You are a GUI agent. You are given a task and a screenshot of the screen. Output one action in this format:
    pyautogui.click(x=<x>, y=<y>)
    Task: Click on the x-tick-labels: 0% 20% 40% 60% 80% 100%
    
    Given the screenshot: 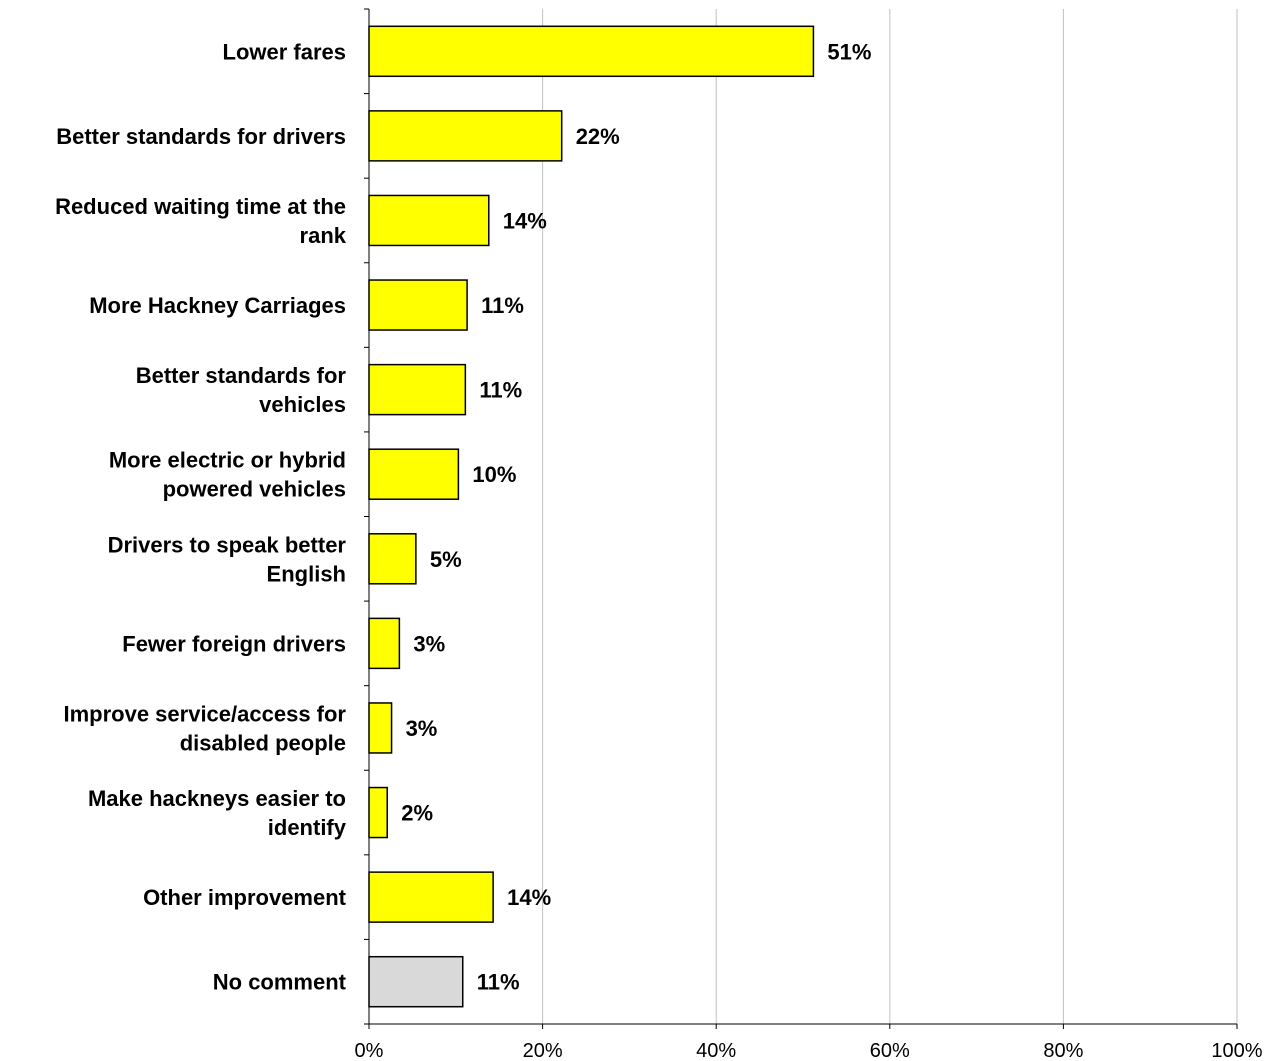 What is the action you would take?
    pyautogui.click(x=809, y=1050)
    